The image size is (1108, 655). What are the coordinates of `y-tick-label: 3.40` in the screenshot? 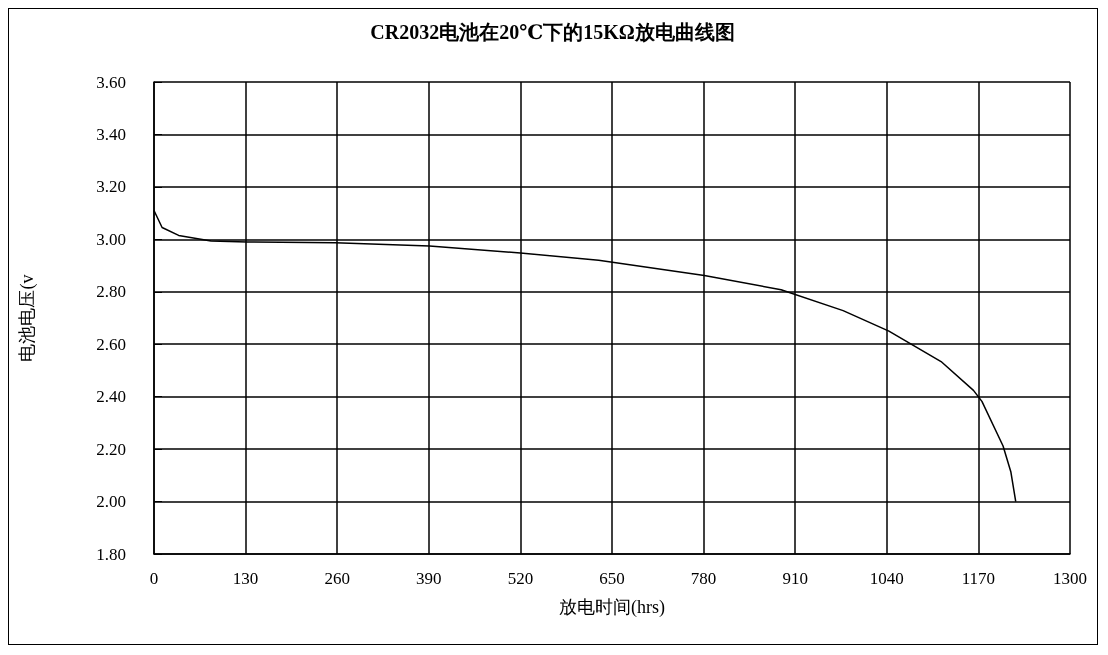 It's located at (111, 134).